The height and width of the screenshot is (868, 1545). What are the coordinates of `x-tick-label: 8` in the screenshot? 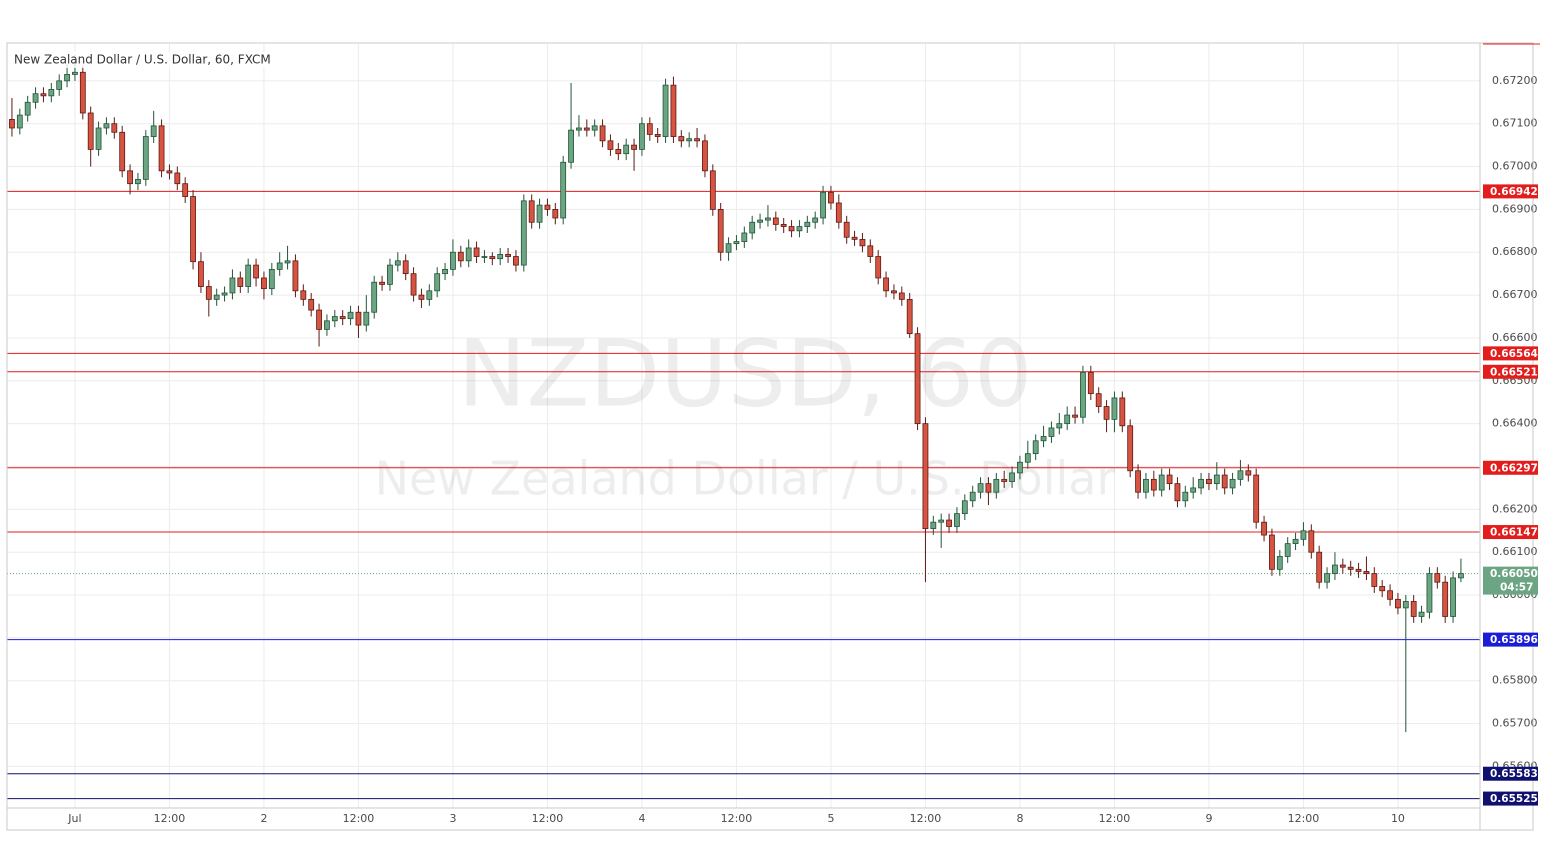 It's located at (1019, 818).